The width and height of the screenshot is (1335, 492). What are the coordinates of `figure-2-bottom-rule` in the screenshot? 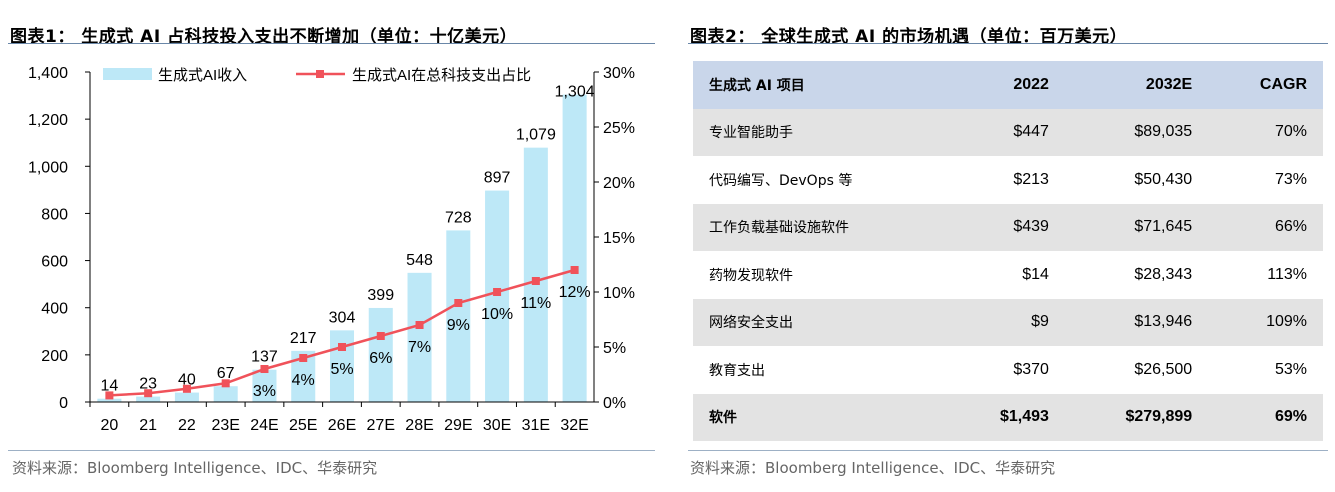 It's located at (1008, 450).